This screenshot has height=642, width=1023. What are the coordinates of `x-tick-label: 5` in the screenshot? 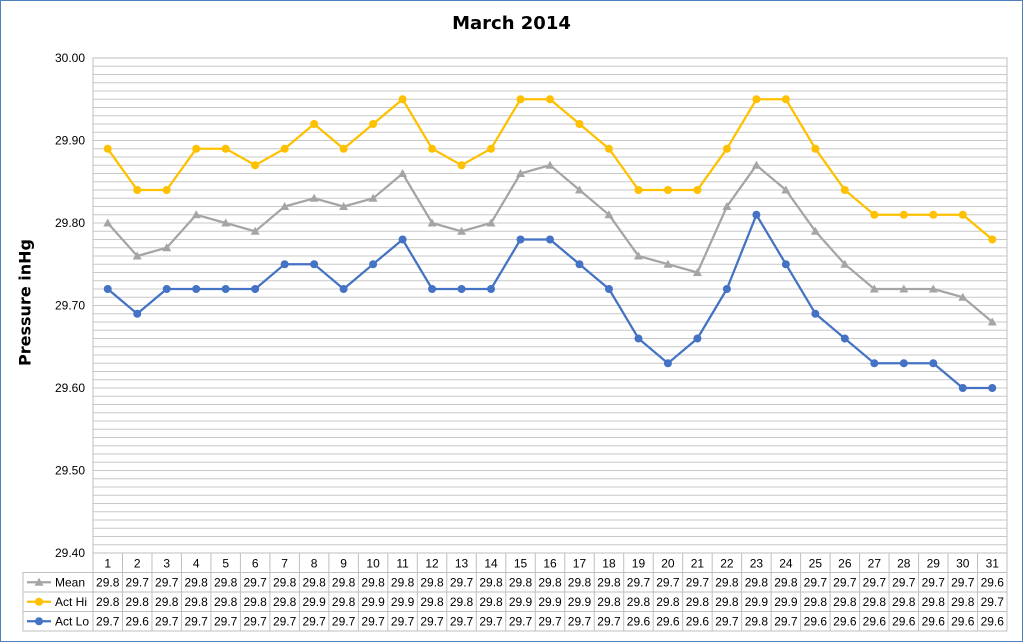 It's located at (225, 564).